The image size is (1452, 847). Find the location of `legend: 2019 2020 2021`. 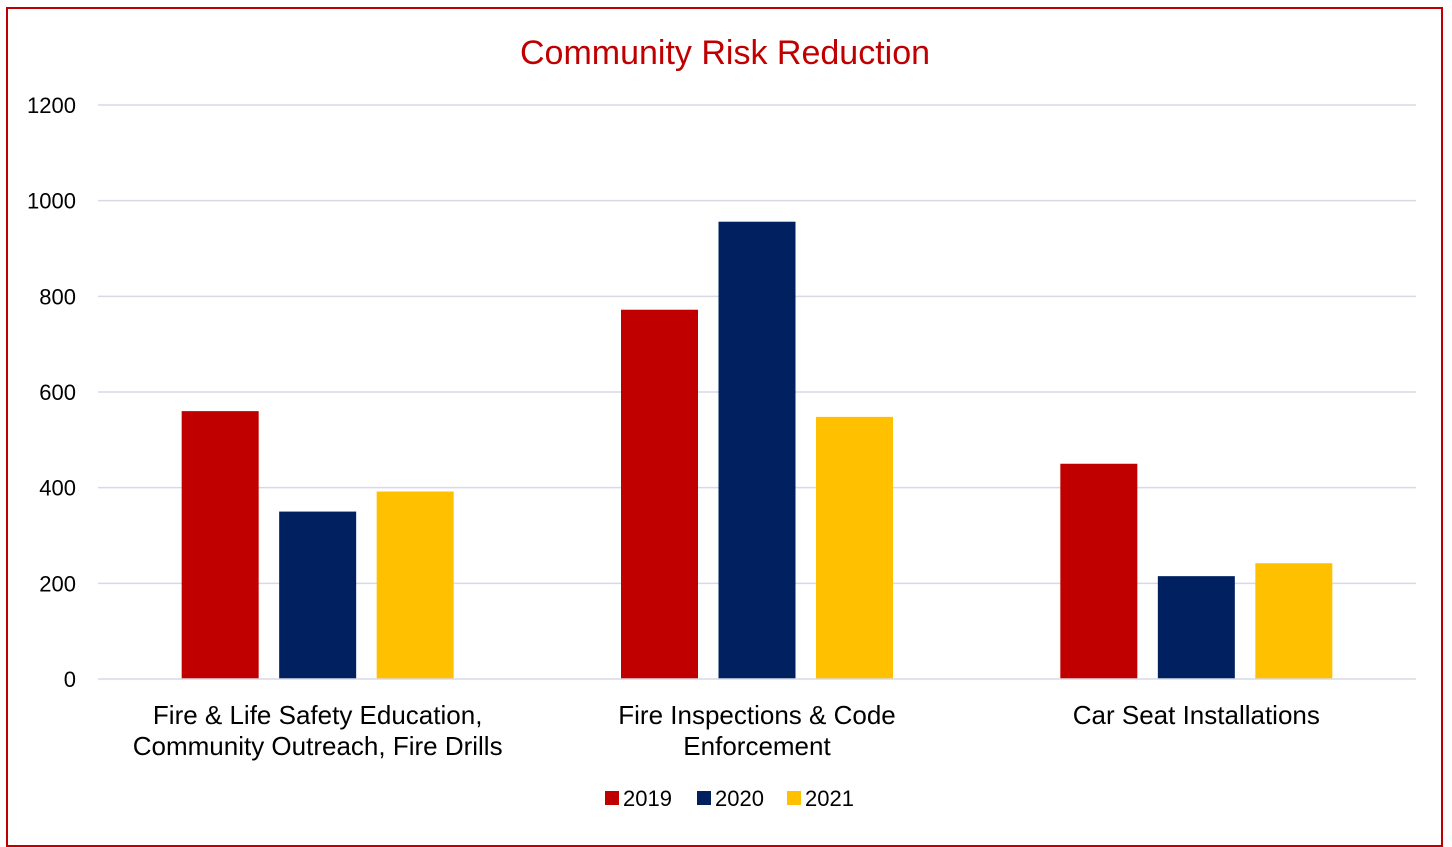

legend: 2019 2020 2021 is located at coordinates (729, 798).